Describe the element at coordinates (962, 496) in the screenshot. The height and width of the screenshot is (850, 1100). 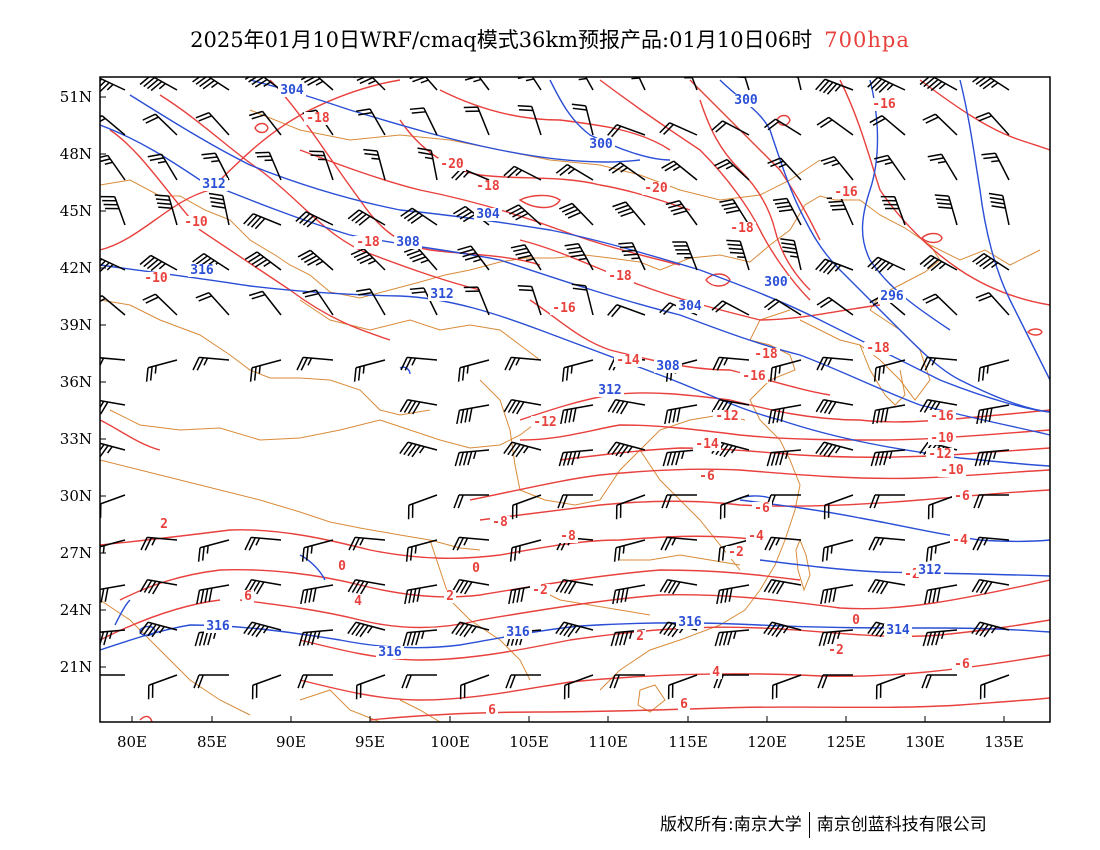
I see `temperature-label: -6` at that location.